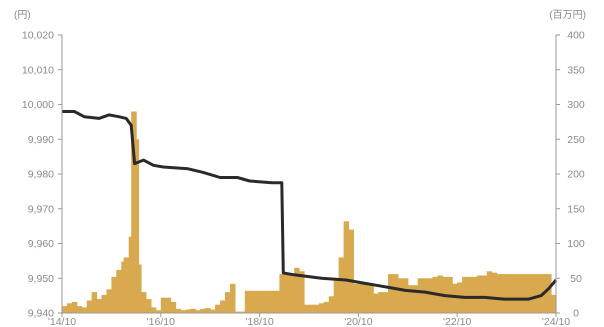 The image size is (604, 327). What do you see at coordinates (22, 15) in the screenshot?
I see `left-axis-unit-label: (円)` at bounding box center [22, 15].